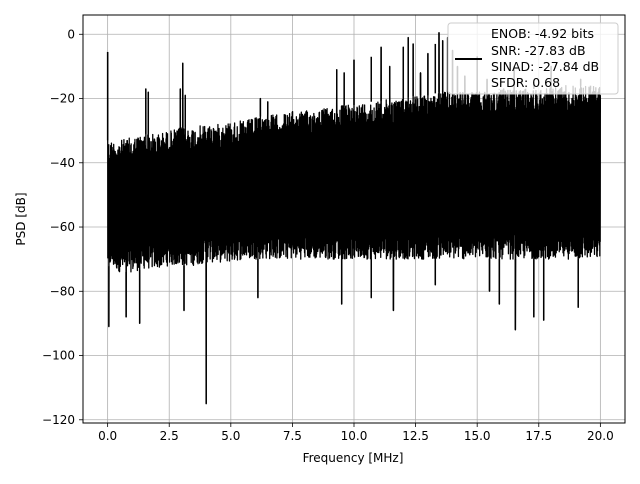 The image size is (640, 484). Describe the element at coordinates (600, 436) in the screenshot. I see `x-tick-label: 20.0` at that location.